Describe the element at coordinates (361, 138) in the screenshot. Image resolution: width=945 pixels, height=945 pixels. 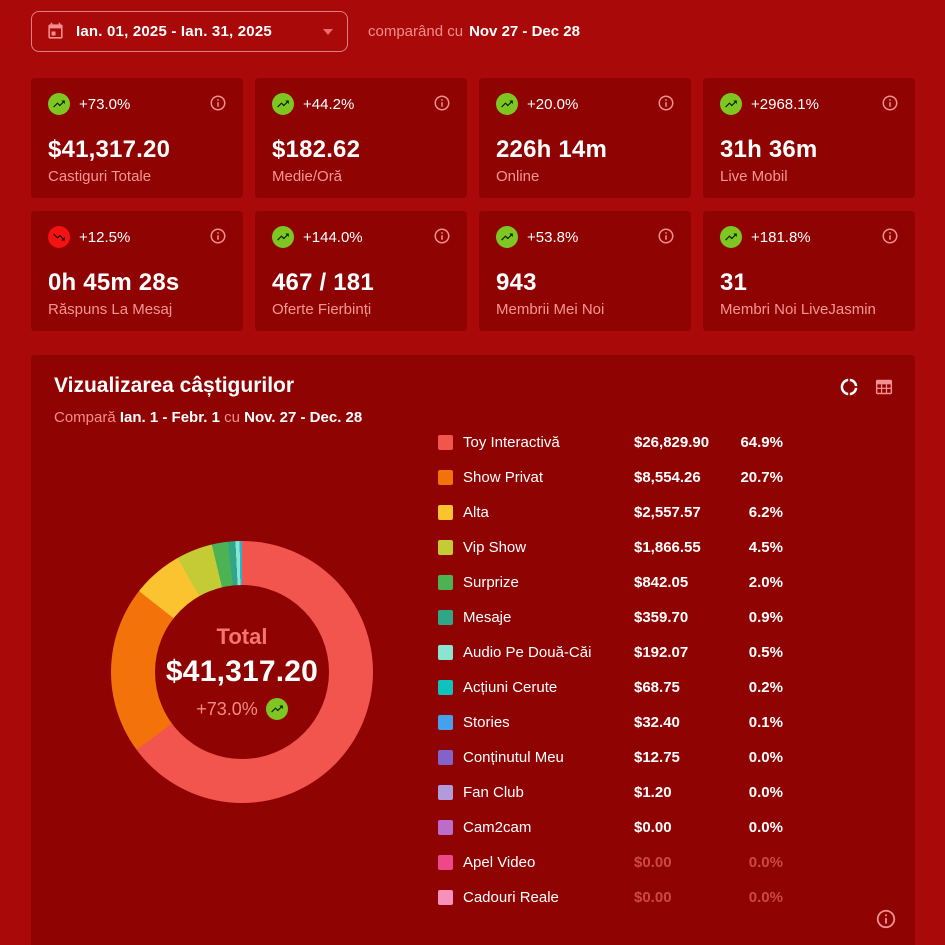
I see `stat-card: +44.2% $182.62 Medie/Oră` at that location.